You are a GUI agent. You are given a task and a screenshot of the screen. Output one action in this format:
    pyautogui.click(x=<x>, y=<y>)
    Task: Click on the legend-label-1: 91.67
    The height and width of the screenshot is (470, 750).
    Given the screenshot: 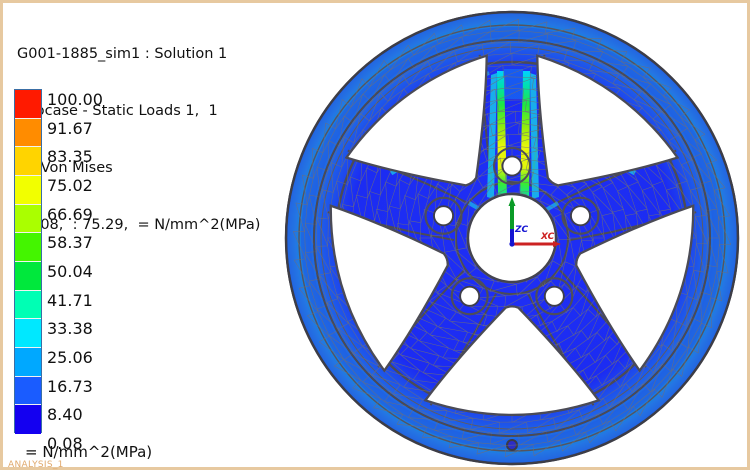 What is the action you would take?
    pyautogui.click(x=70, y=128)
    